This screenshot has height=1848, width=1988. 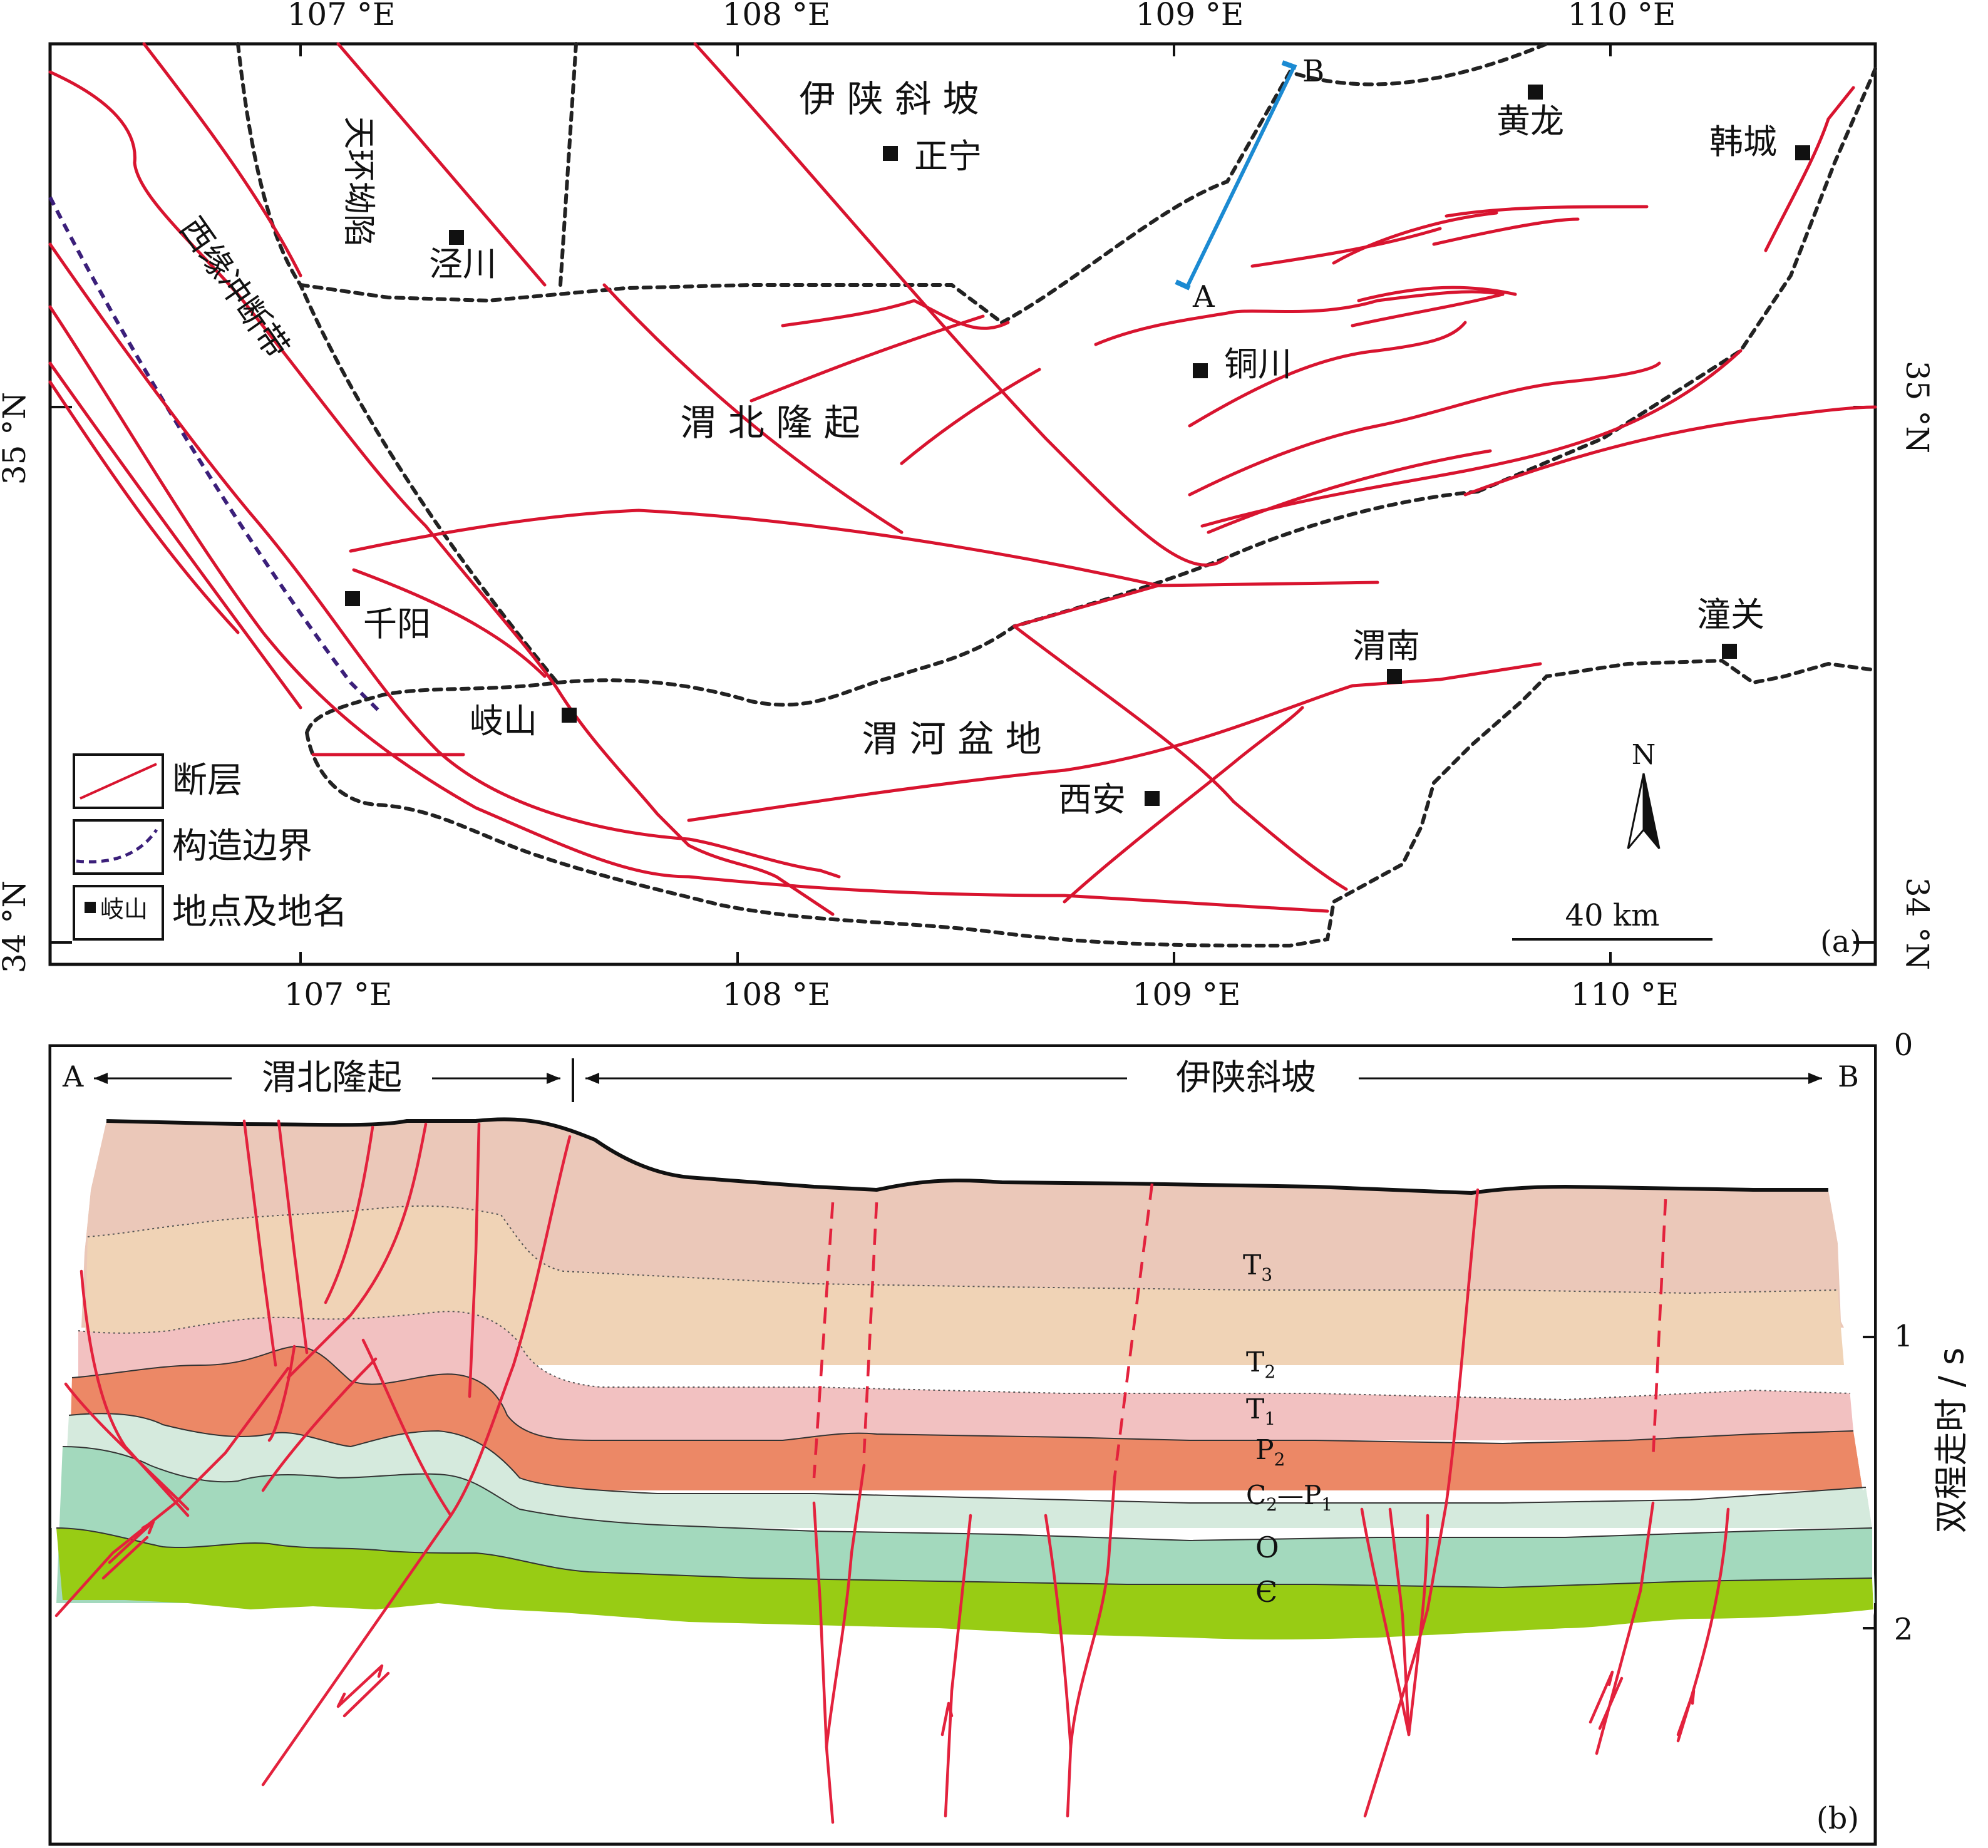 What do you see at coordinates (1261, 1364) in the screenshot?
I see `label-t2: T2` at bounding box center [1261, 1364].